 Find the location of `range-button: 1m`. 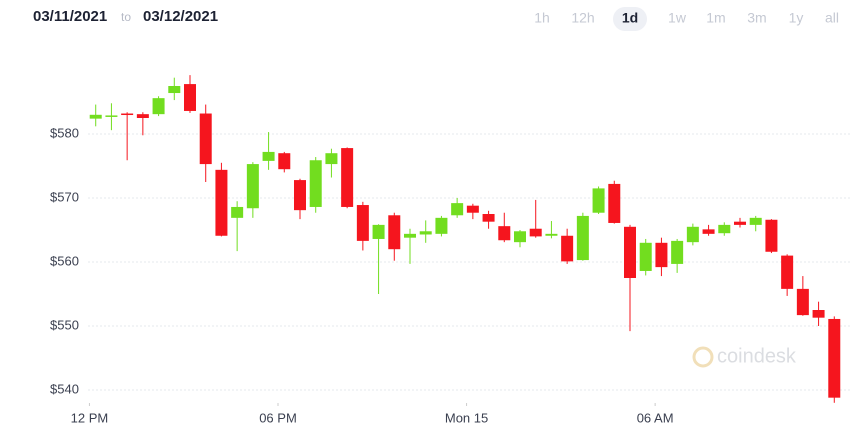

range-button: 1m is located at coordinates (715, 18).